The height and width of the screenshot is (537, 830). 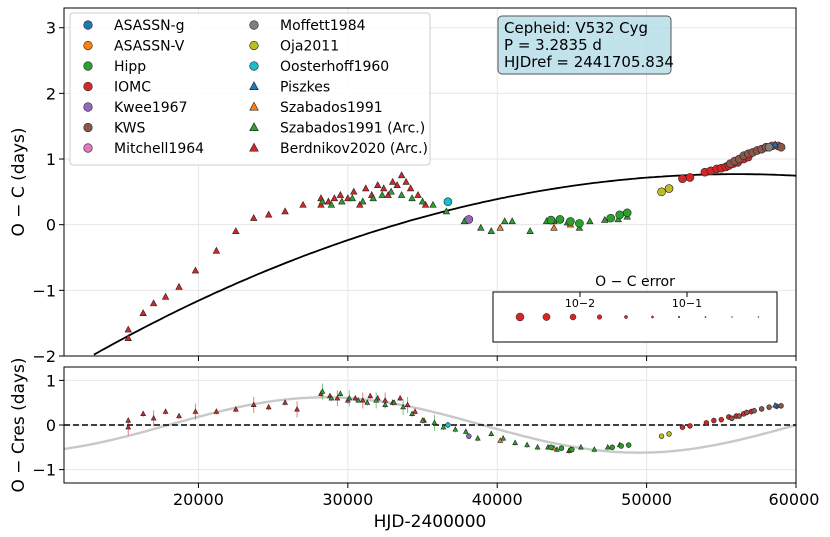 I want to click on legend-label: Szabados1991 (Arc.), so click(x=352, y=129).